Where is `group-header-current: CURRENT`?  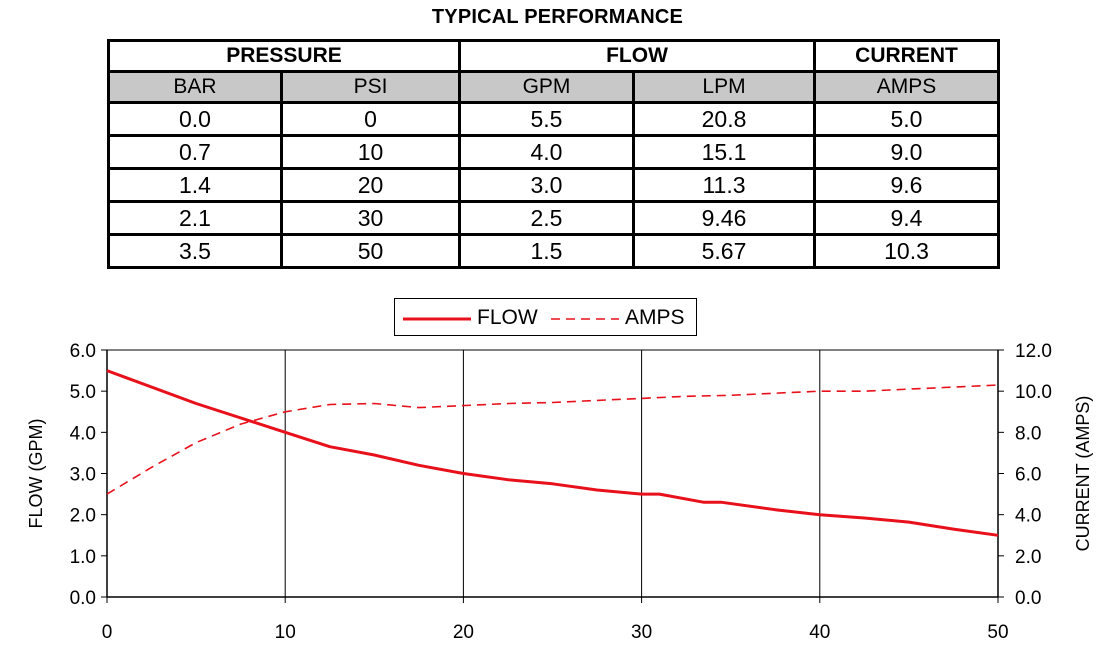
group-header-current: CURRENT is located at coordinates (906, 57).